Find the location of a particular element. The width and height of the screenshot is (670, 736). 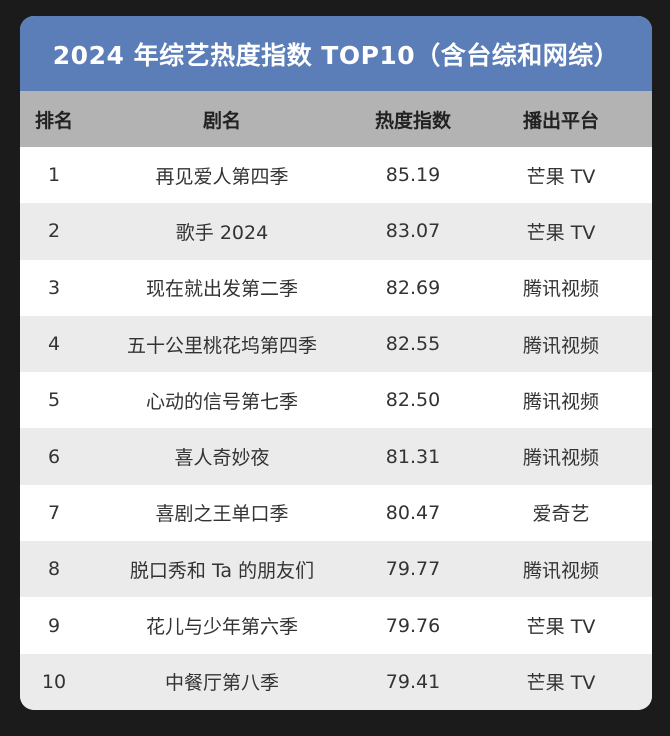

cell-name: 喜剧之王单口季 is located at coordinates (222, 514).